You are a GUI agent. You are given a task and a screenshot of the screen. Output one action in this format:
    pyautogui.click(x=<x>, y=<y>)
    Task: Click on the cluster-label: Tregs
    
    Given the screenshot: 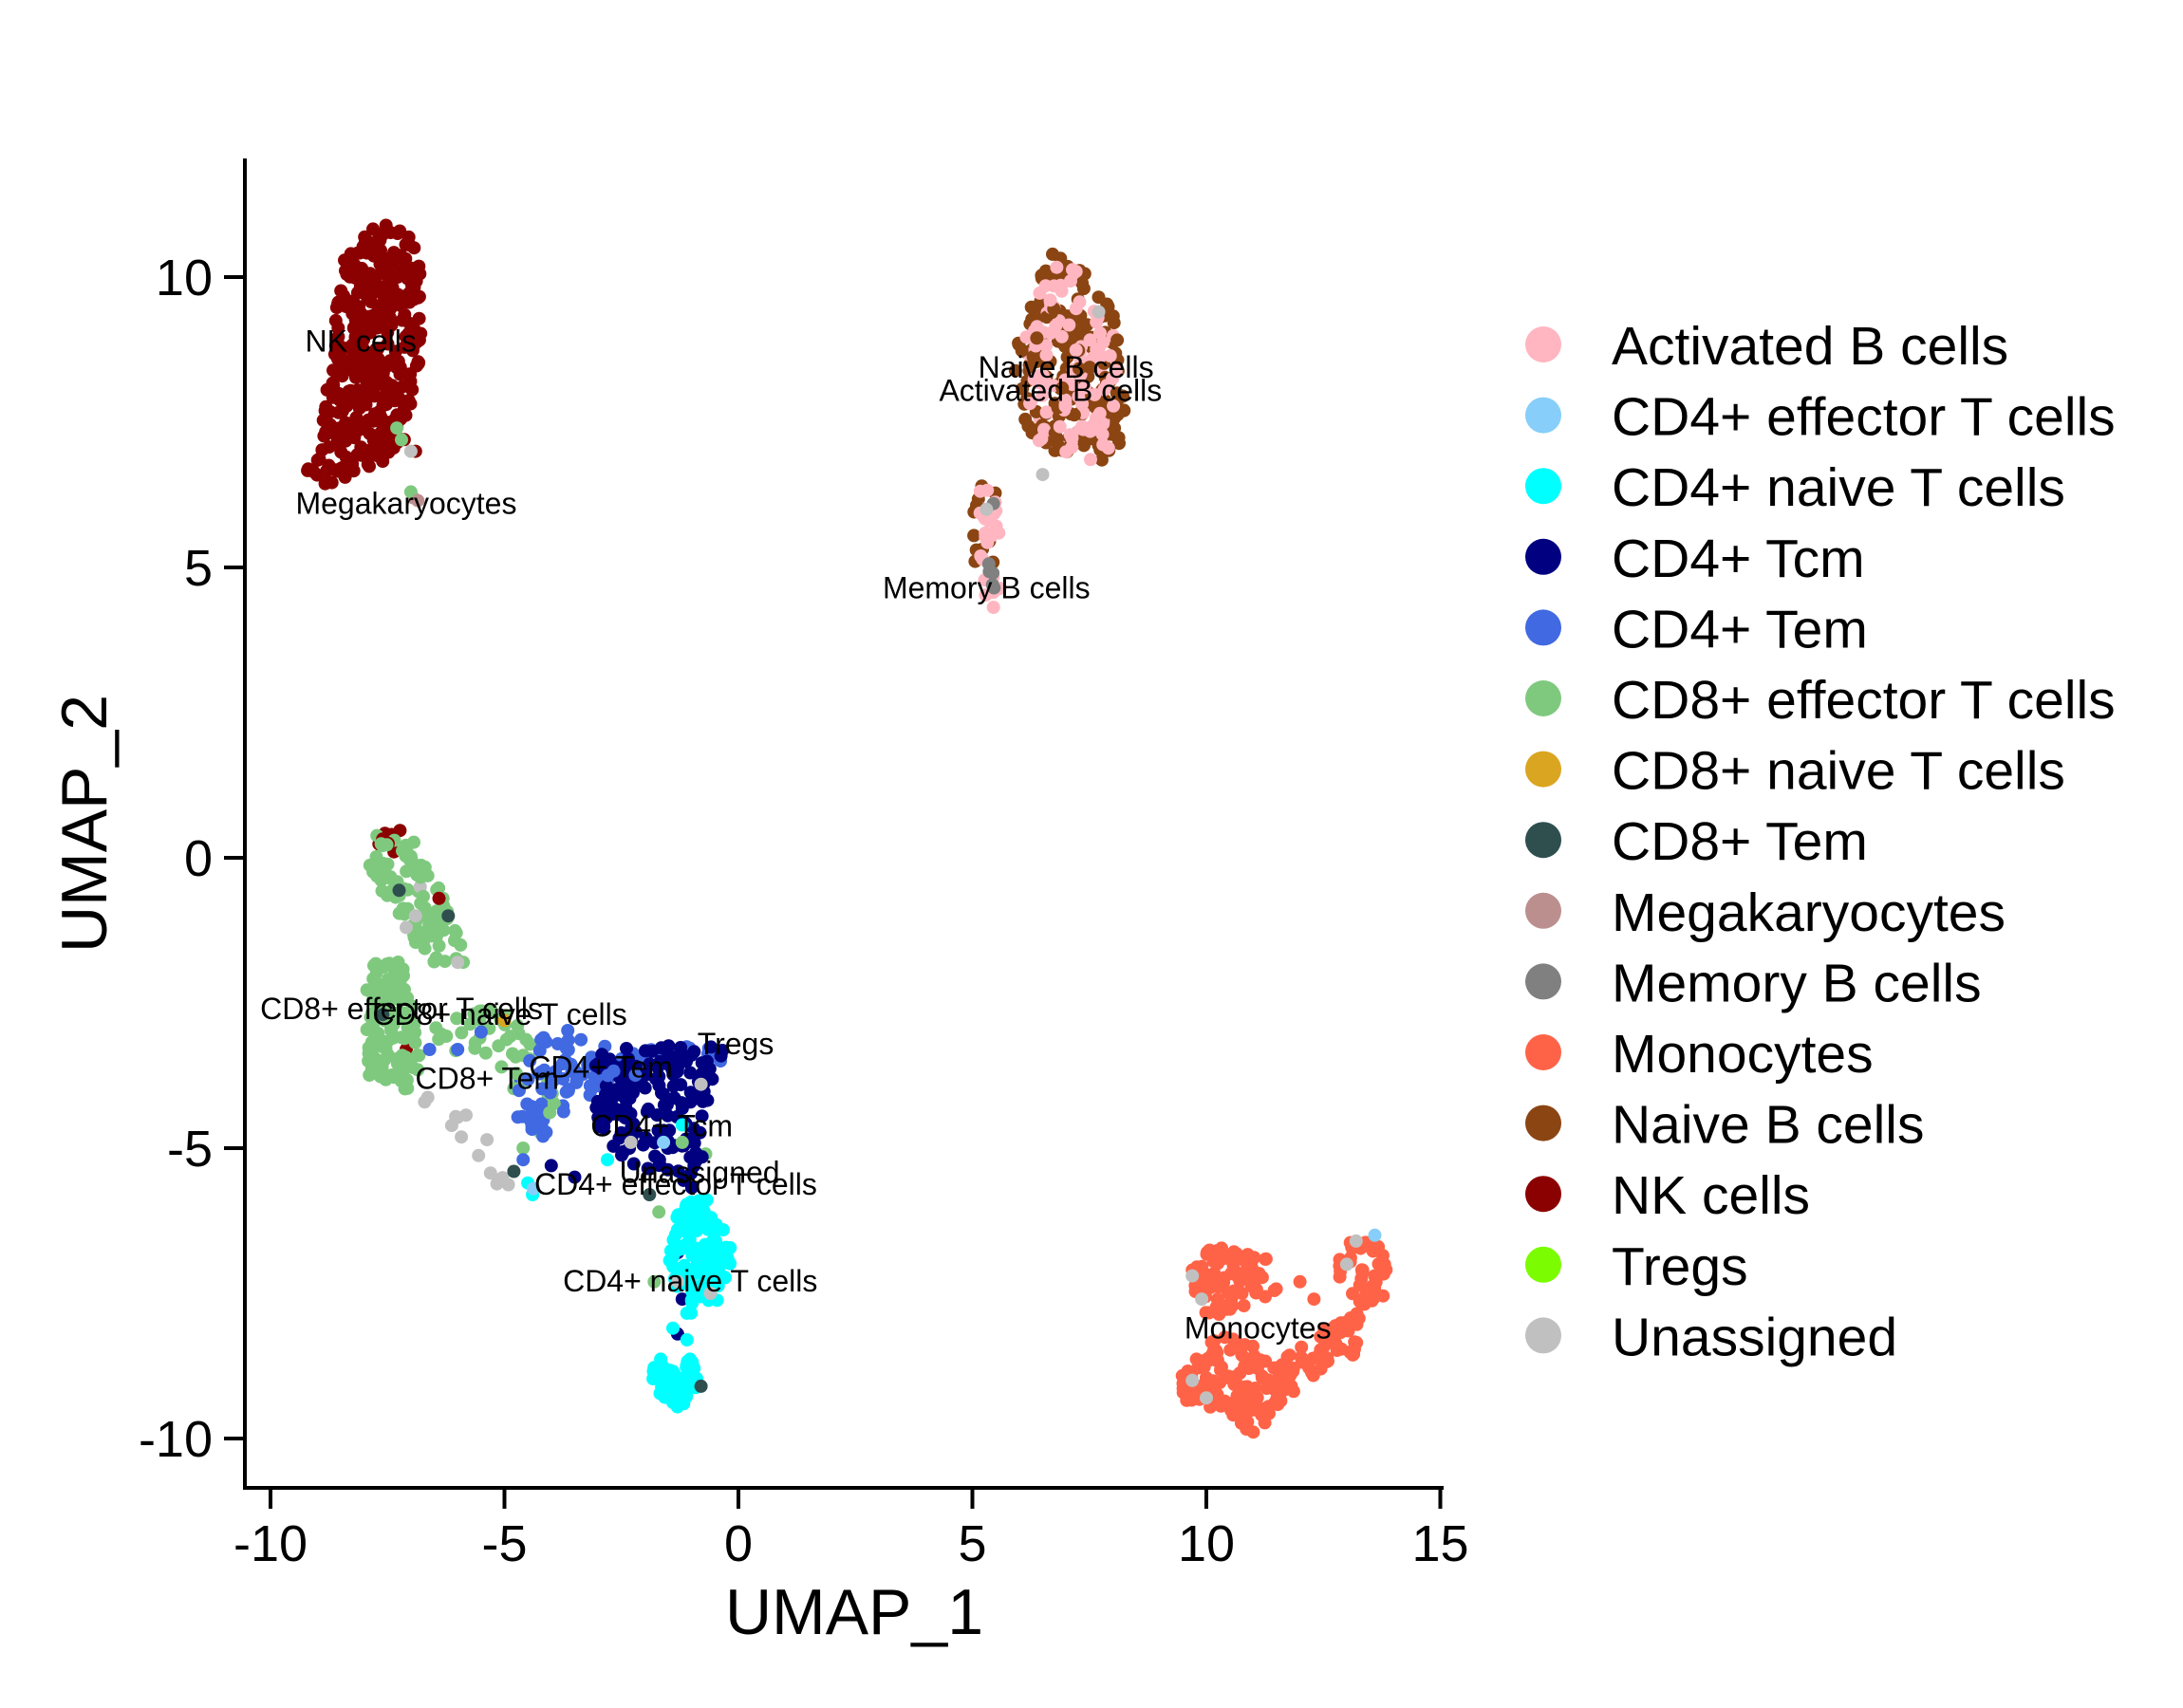 What is the action you would take?
    pyautogui.click(x=736, y=1044)
    